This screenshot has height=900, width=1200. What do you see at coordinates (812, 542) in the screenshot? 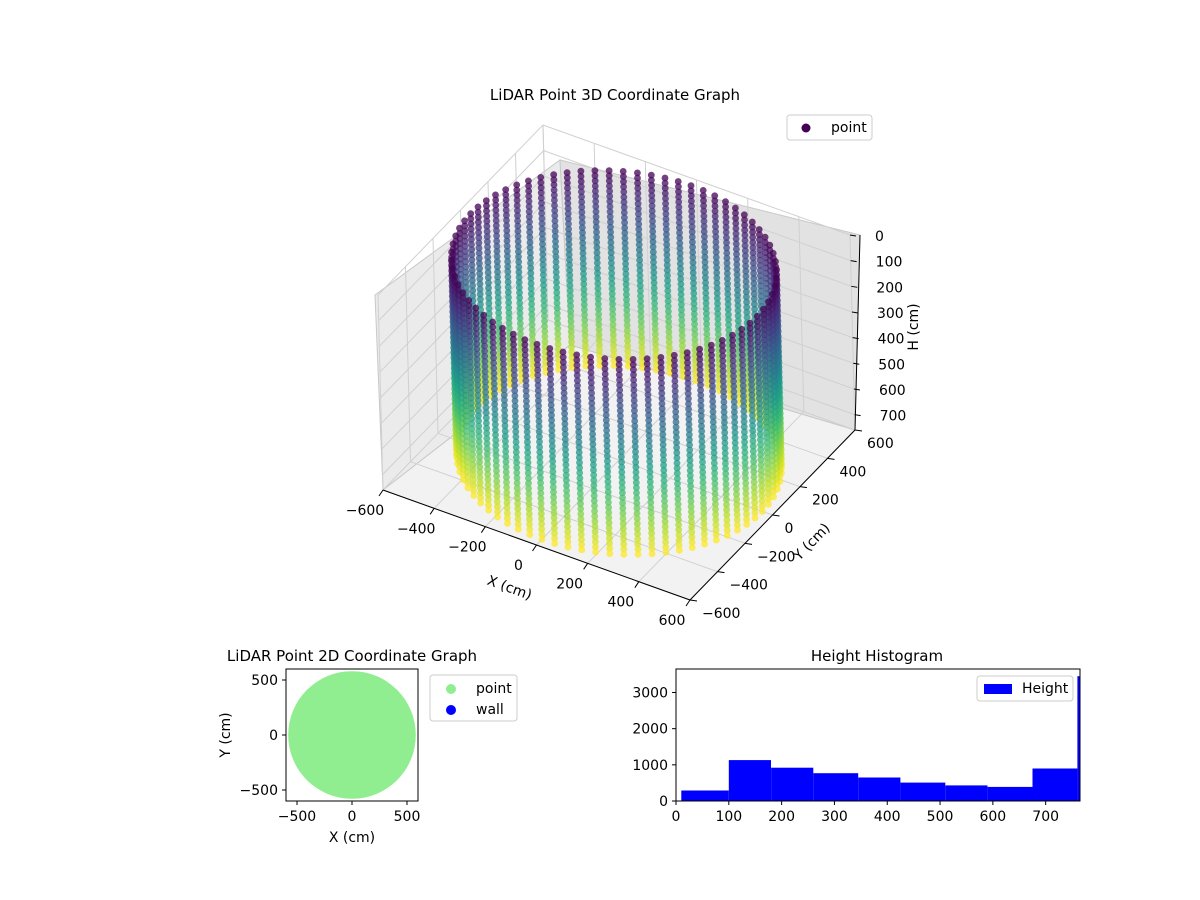
I see `y-axis-label-3d: Y (cm)` at bounding box center [812, 542].